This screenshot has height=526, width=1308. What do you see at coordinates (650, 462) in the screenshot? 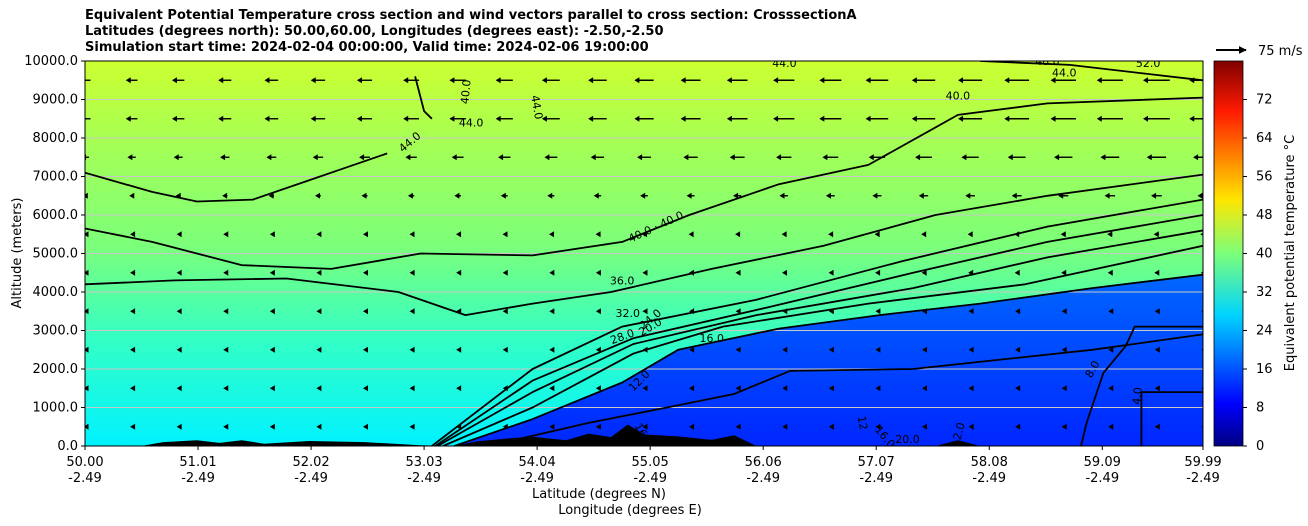
I see `x-tick-label-latitude: 55.05` at bounding box center [650, 462].